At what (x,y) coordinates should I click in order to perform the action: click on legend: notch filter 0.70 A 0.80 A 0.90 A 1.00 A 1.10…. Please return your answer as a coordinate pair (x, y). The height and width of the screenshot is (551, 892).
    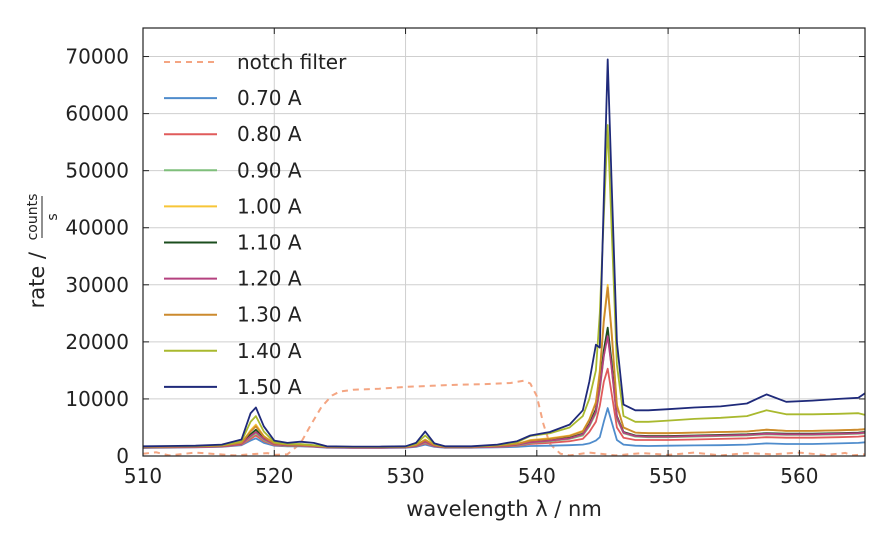
    Looking at the image, I should click on (255, 224).